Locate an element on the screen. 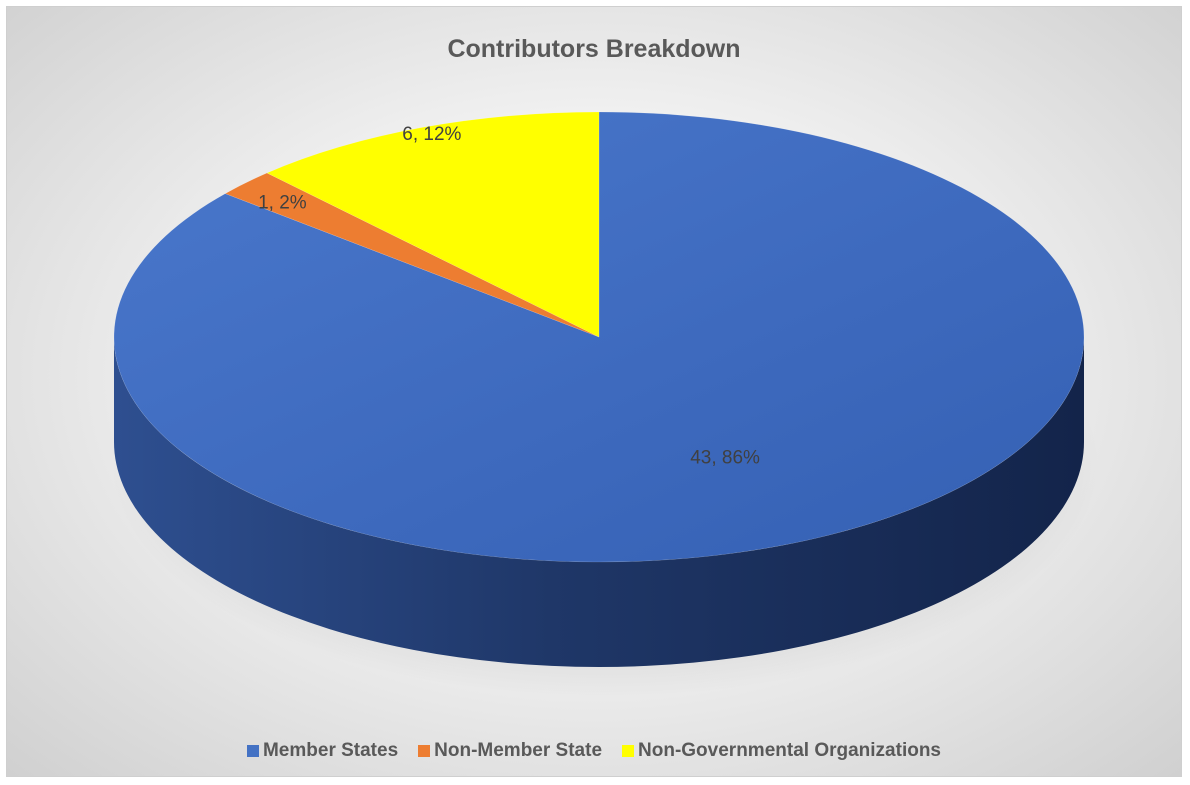  legend-item-member-states: Member States is located at coordinates (322, 751).